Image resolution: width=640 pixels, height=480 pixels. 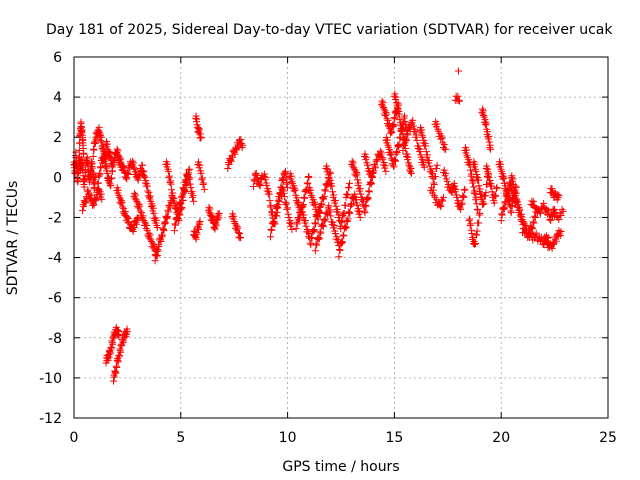 I want to click on x-tick-label: 15, so click(x=394, y=438).